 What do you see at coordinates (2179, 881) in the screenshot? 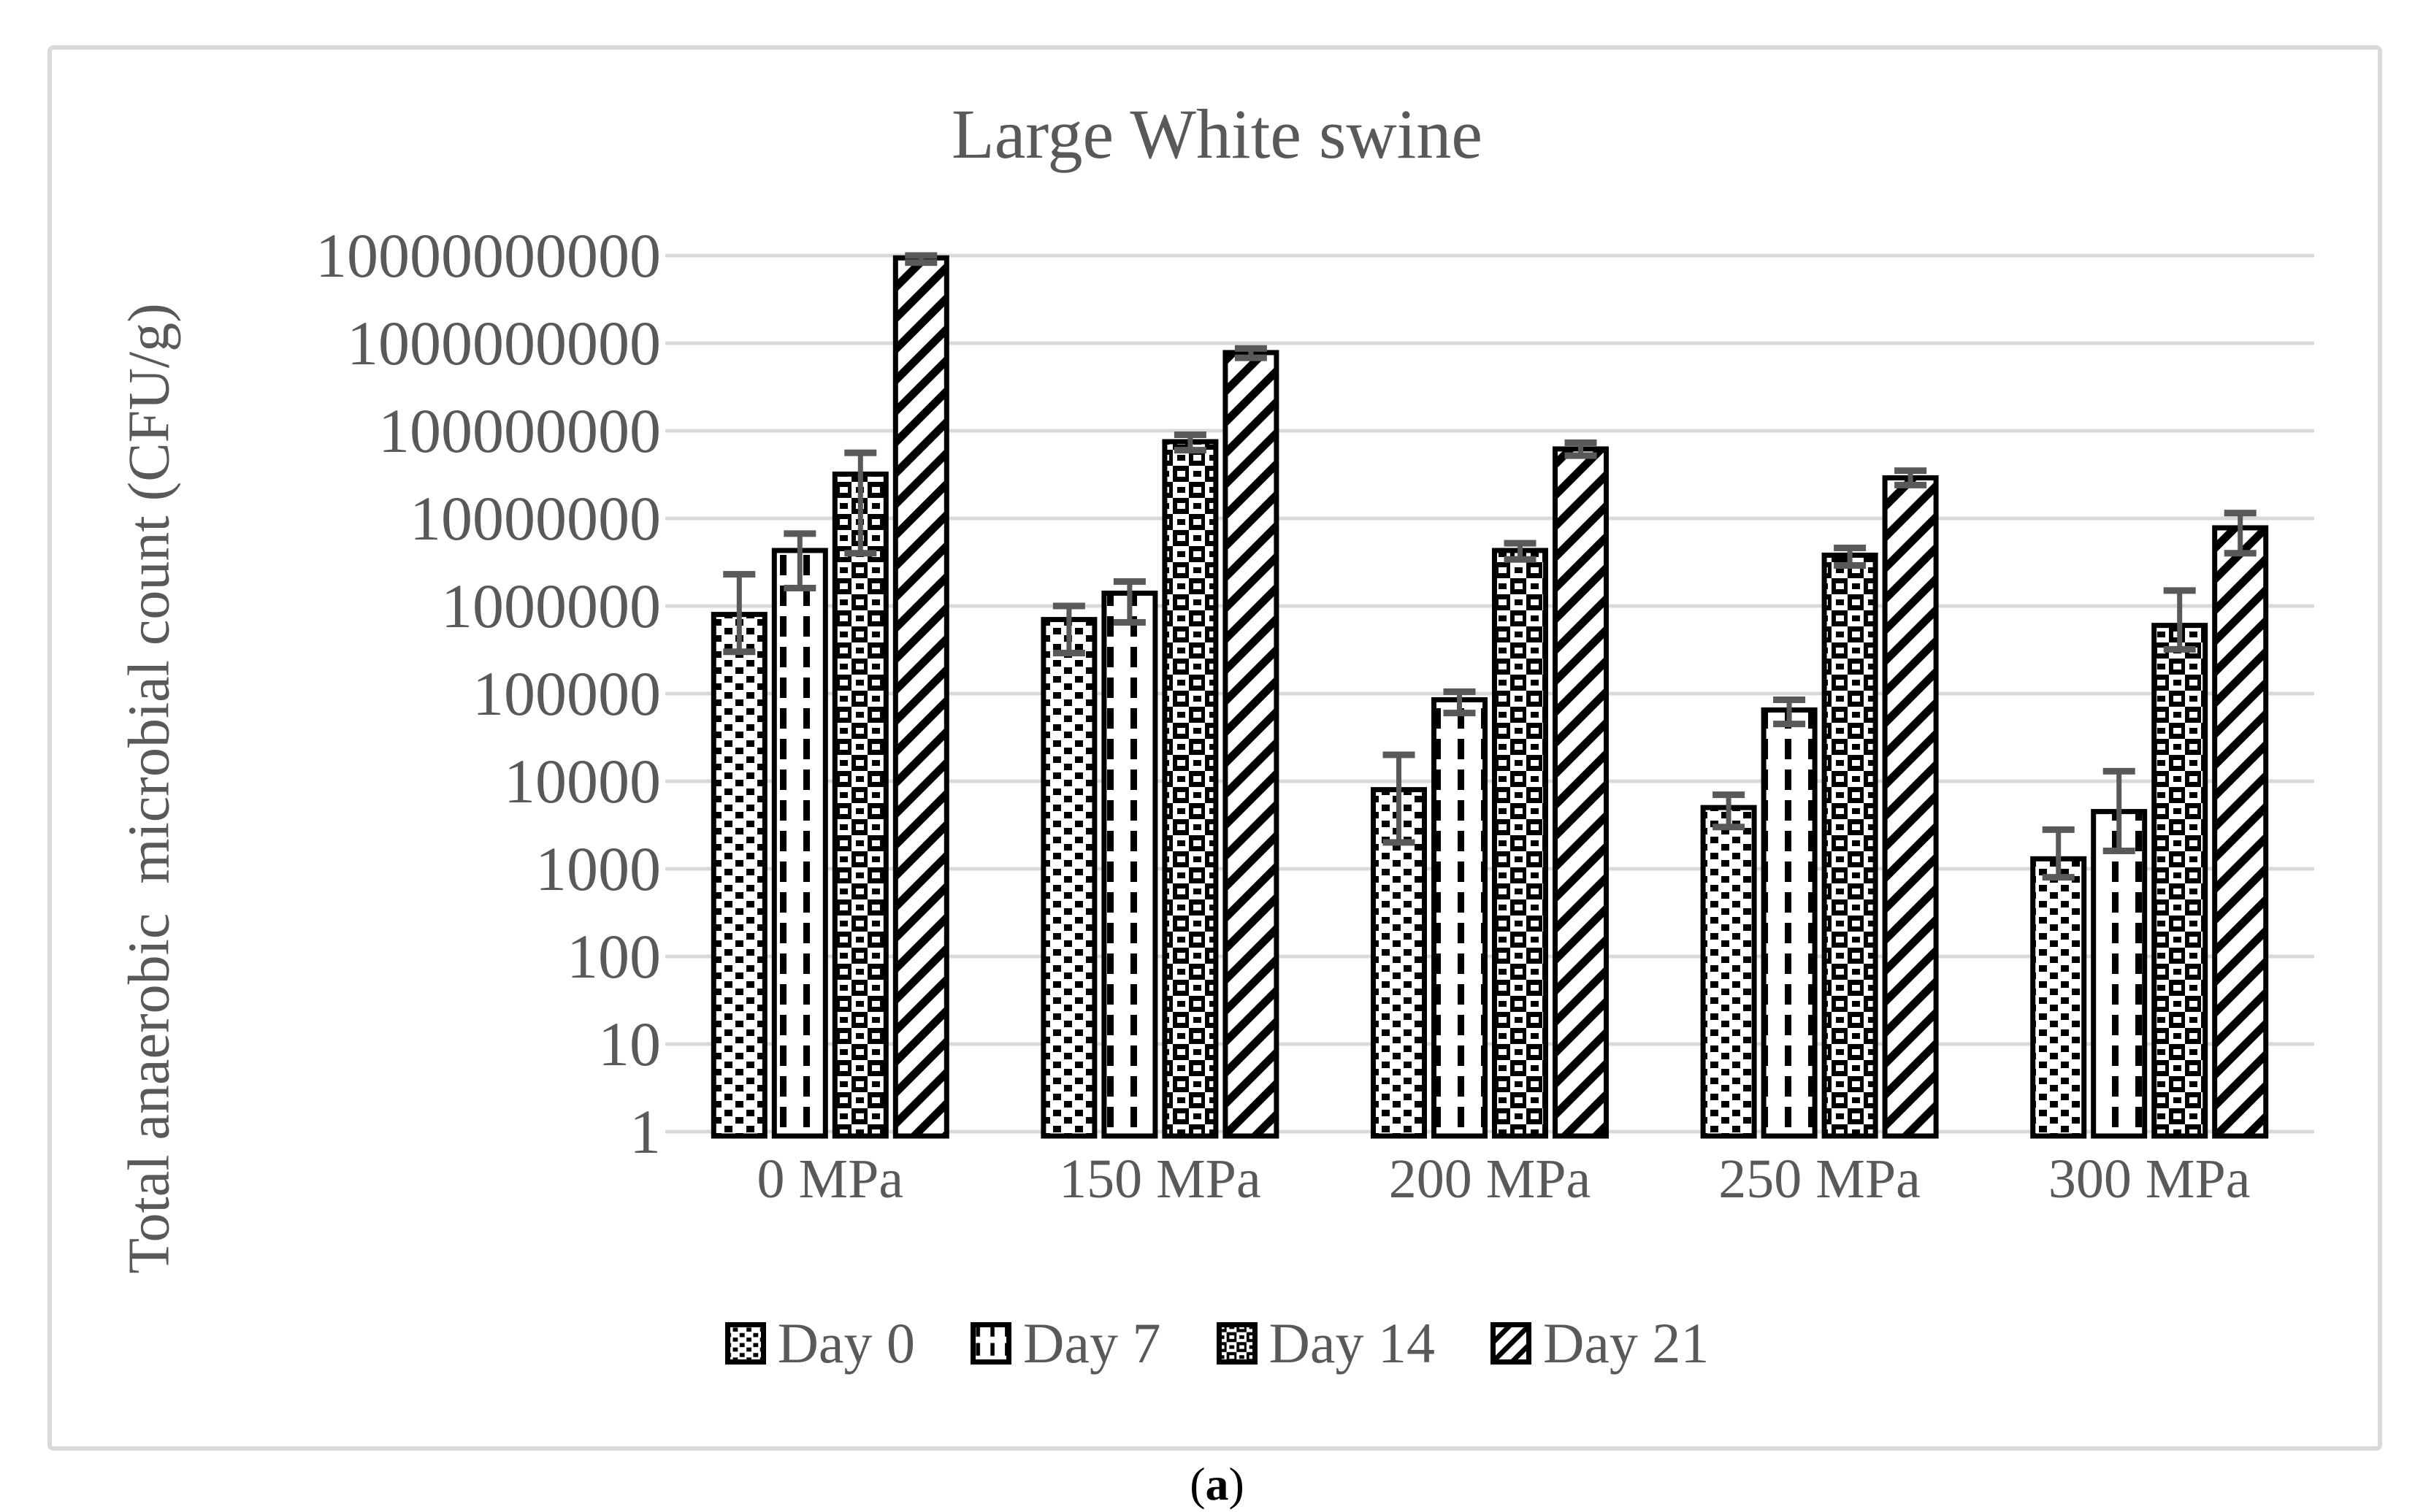
I see `bar-day-14-300-mpa` at bounding box center [2179, 881].